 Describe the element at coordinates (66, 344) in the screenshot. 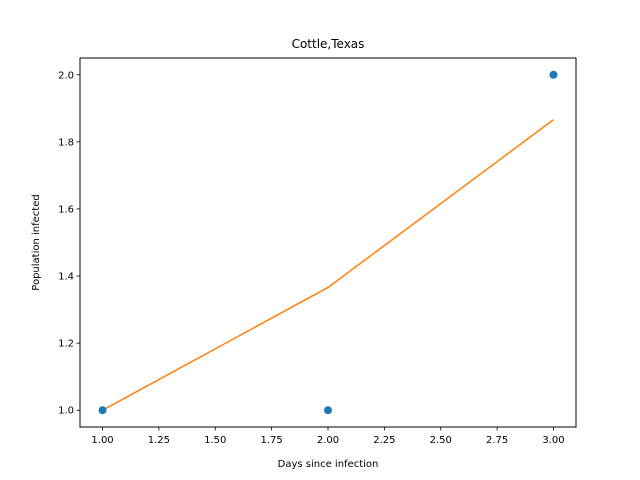

I see `y-tick-label: 1.2` at that location.